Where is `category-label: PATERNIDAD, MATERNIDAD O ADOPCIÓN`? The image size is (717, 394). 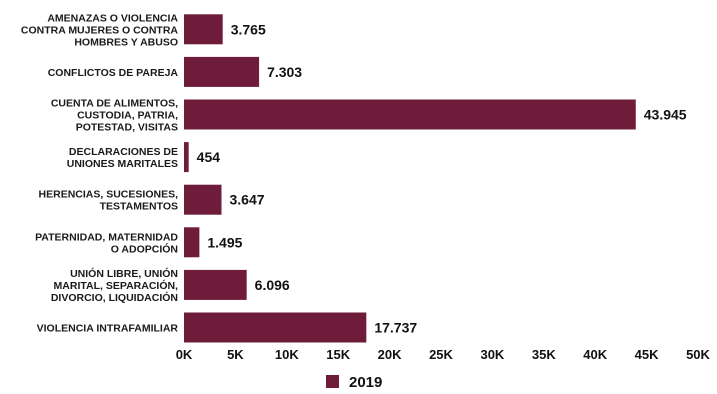 category-label: PATERNIDAD, MATERNIDAD O ADOPCIÓN is located at coordinates (106, 243).